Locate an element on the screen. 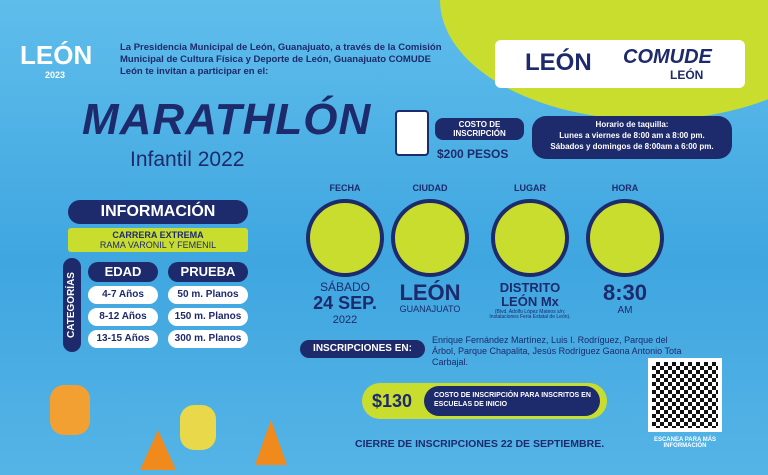  detail-label: FECHA is located at coordinates (345, 188).